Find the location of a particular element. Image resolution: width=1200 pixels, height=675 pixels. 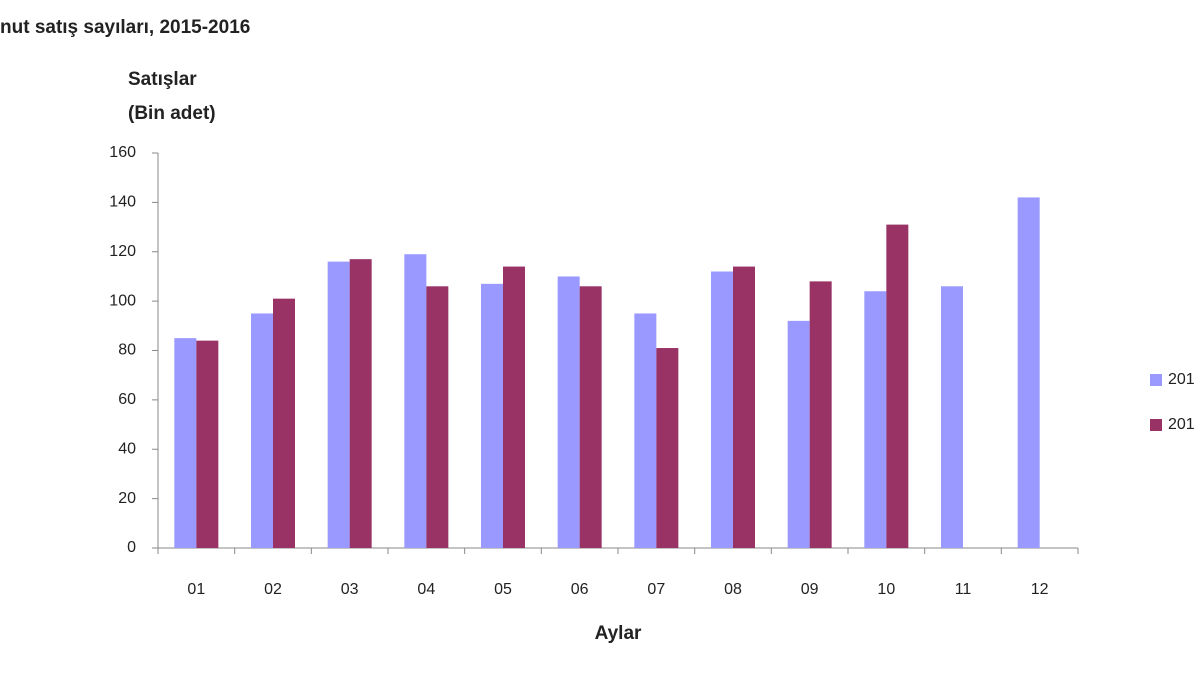

y-tick-label: 120 is located at coordinates (122, 251).